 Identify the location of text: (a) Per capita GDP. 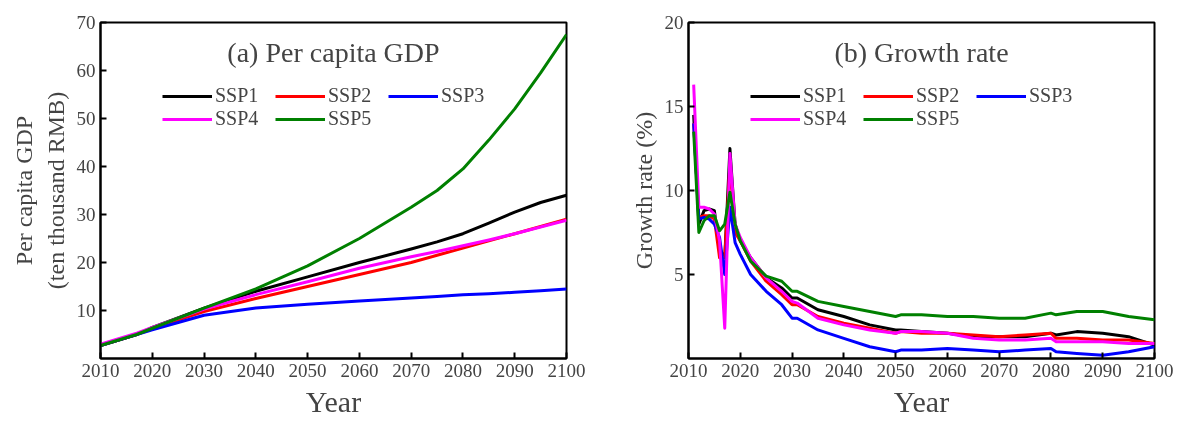
(333, 52).